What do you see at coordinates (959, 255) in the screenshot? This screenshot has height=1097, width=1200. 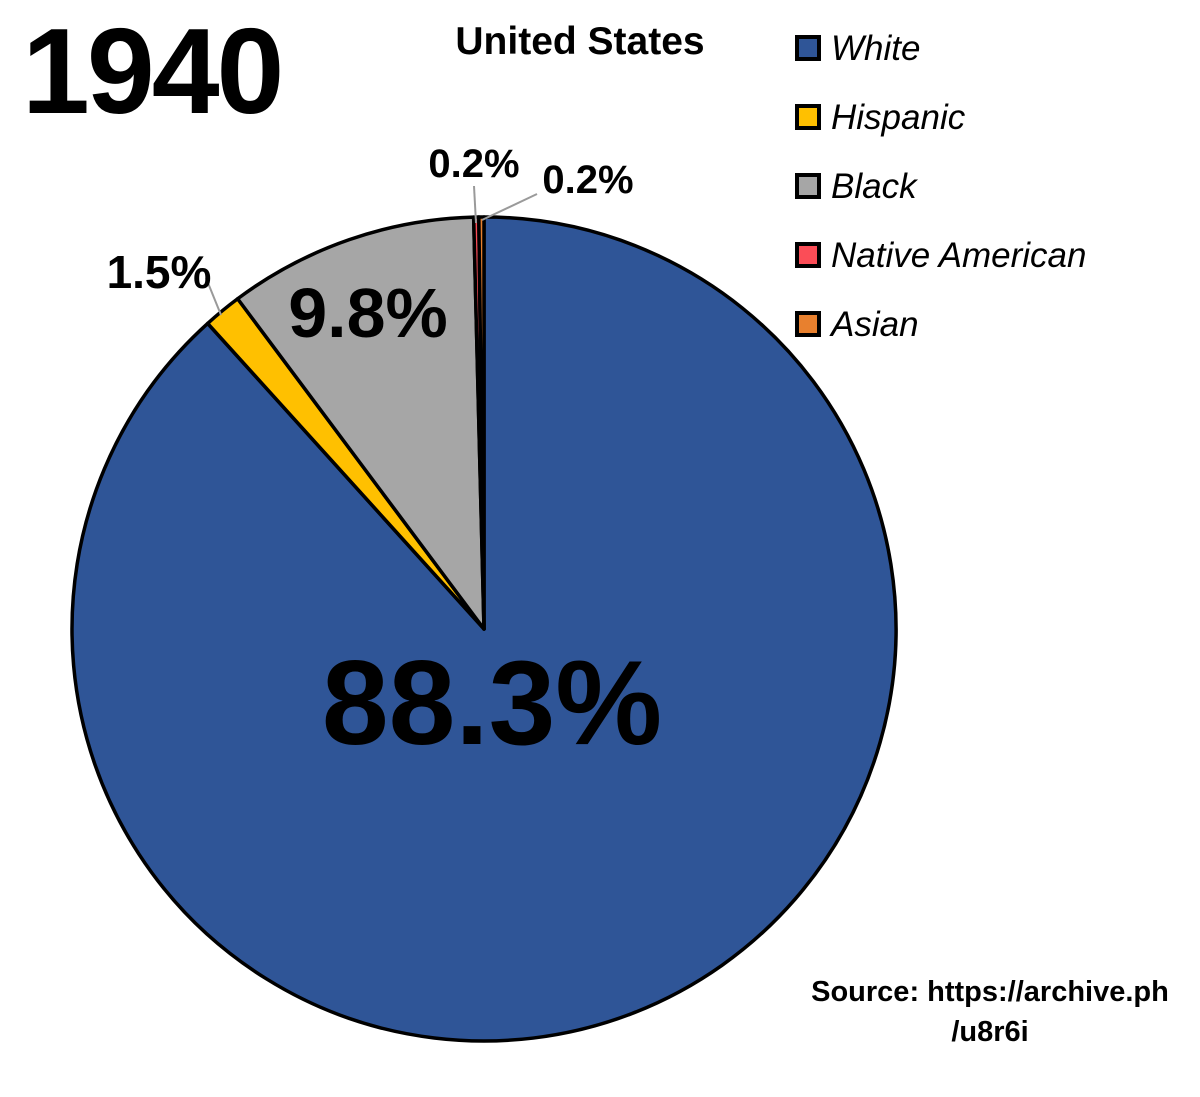 I see `legend-label-native-american: Native American` at bounding box center [959, 255].